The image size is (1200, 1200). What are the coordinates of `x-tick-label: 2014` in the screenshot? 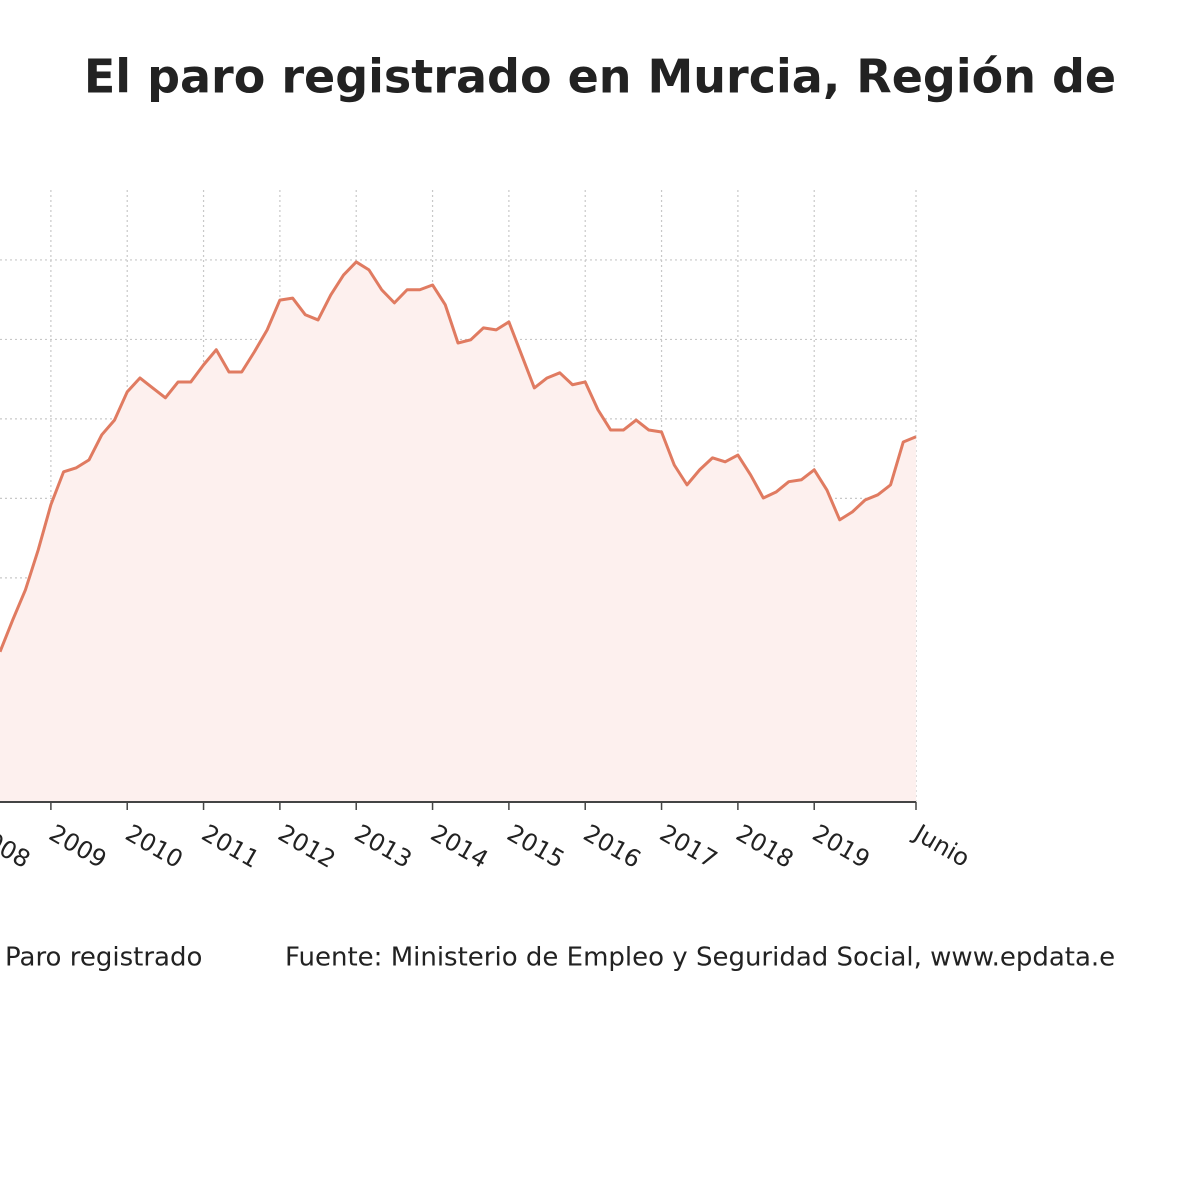 It's located at (459, 846).